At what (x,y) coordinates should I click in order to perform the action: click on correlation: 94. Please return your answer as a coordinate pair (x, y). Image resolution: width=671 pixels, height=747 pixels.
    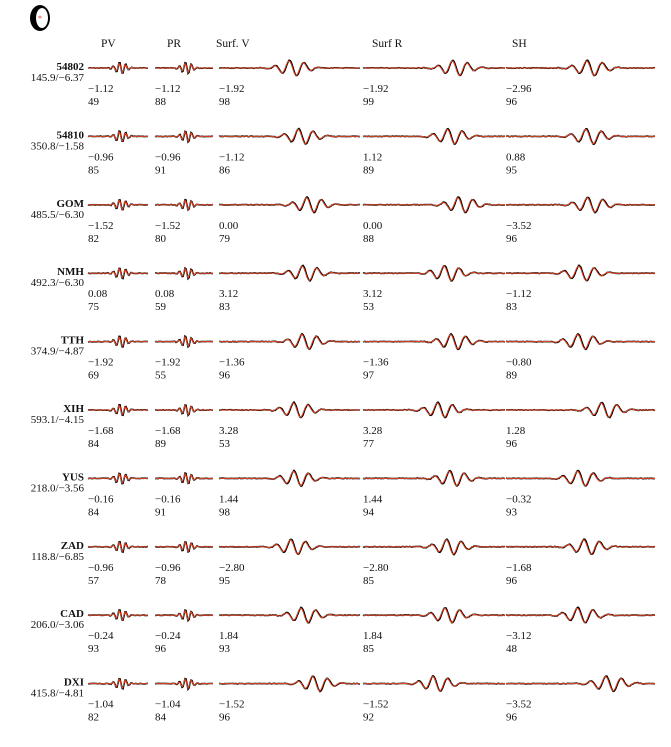
    Looking at the image, I should click on (369, 512).